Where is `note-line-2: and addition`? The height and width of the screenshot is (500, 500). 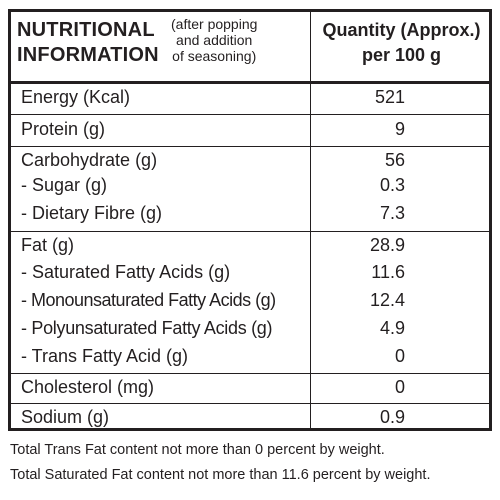 note-line-2: and addition is located at coordinates (214, 40).